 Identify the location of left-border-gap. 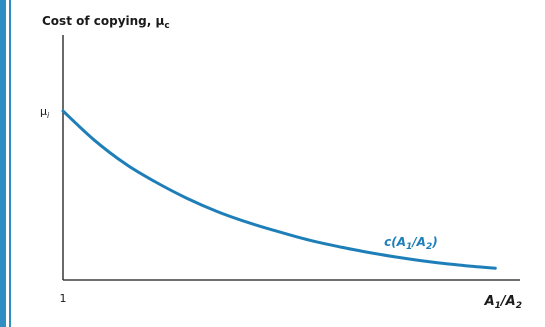
(7, 163).